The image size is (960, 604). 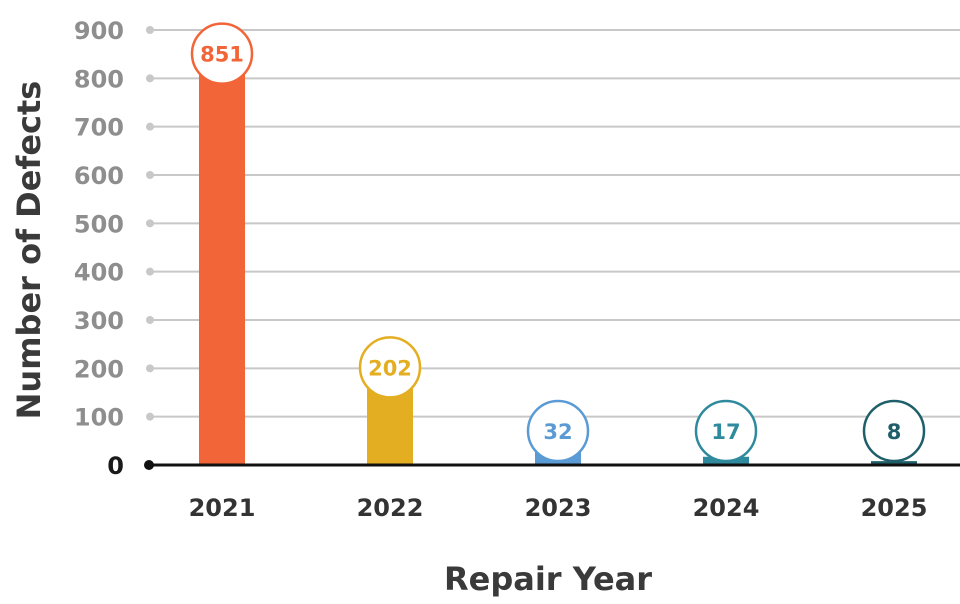 I want to click on data-label: 202, so click(x=390, y=368).